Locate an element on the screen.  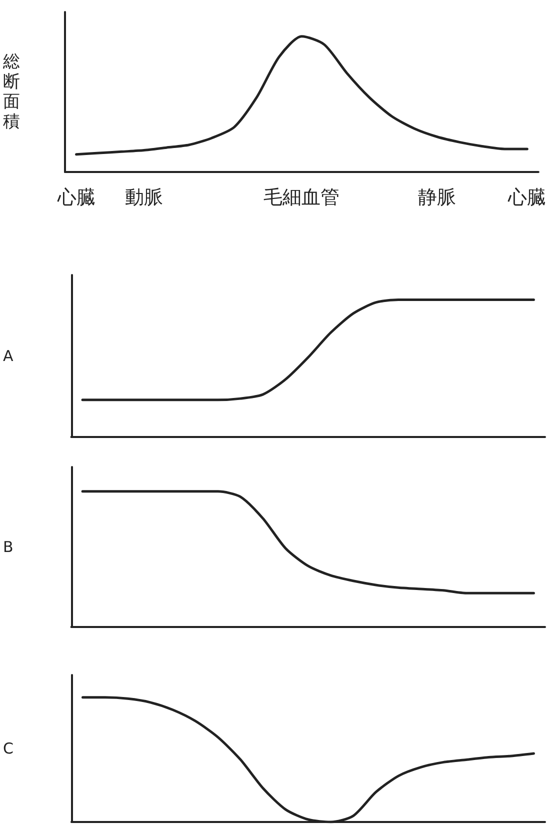
x-tick-label: 毛細血管 is located at coordinates (302, 197).